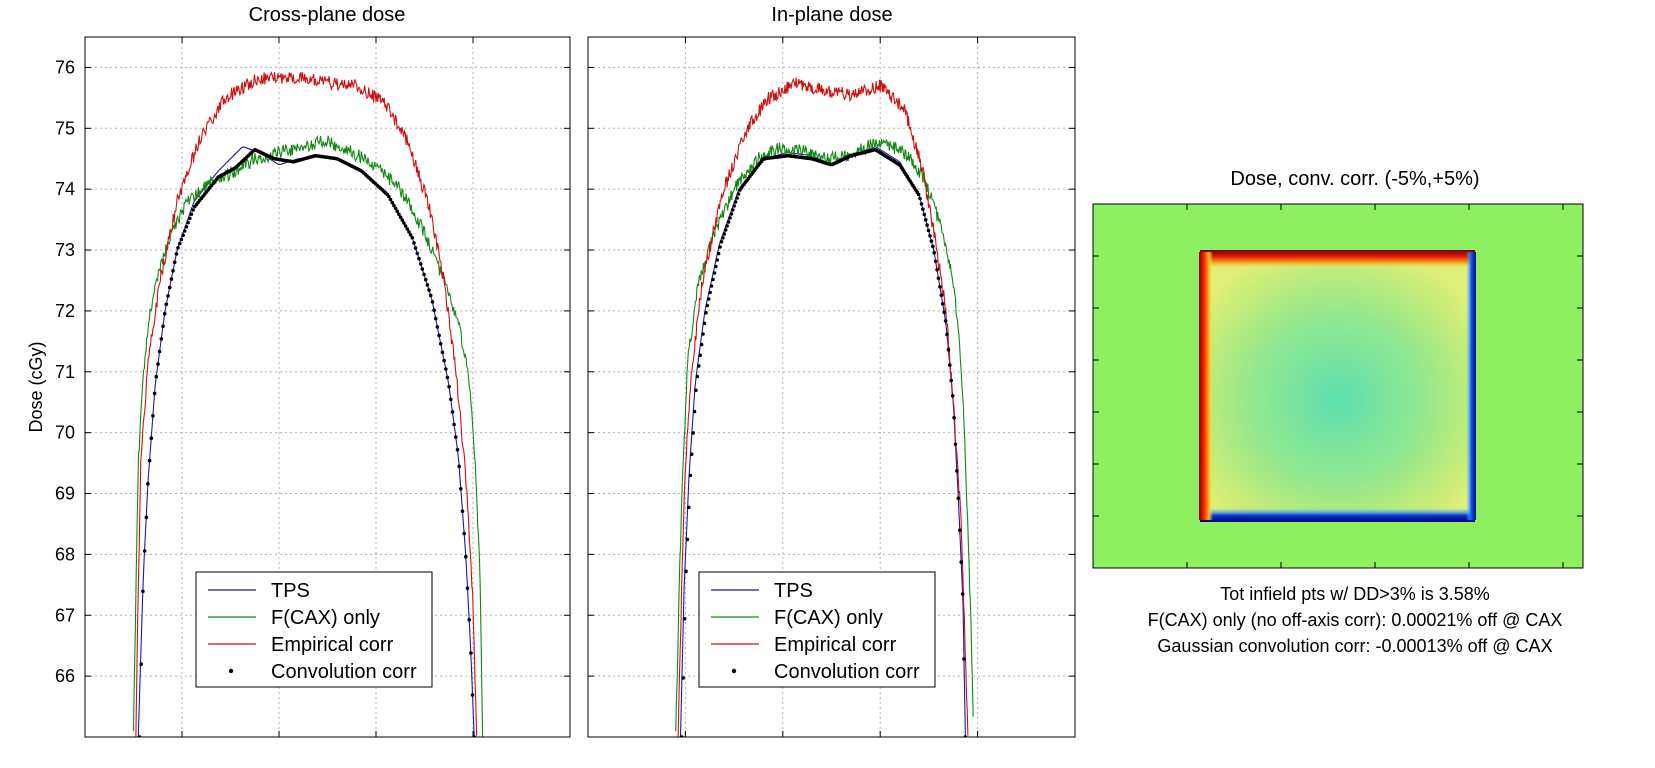  What do you see at coordinates (1206, 386) in the screenshot?
I see `dose-map-field-left-edge` at bounding box center [1206, 386].